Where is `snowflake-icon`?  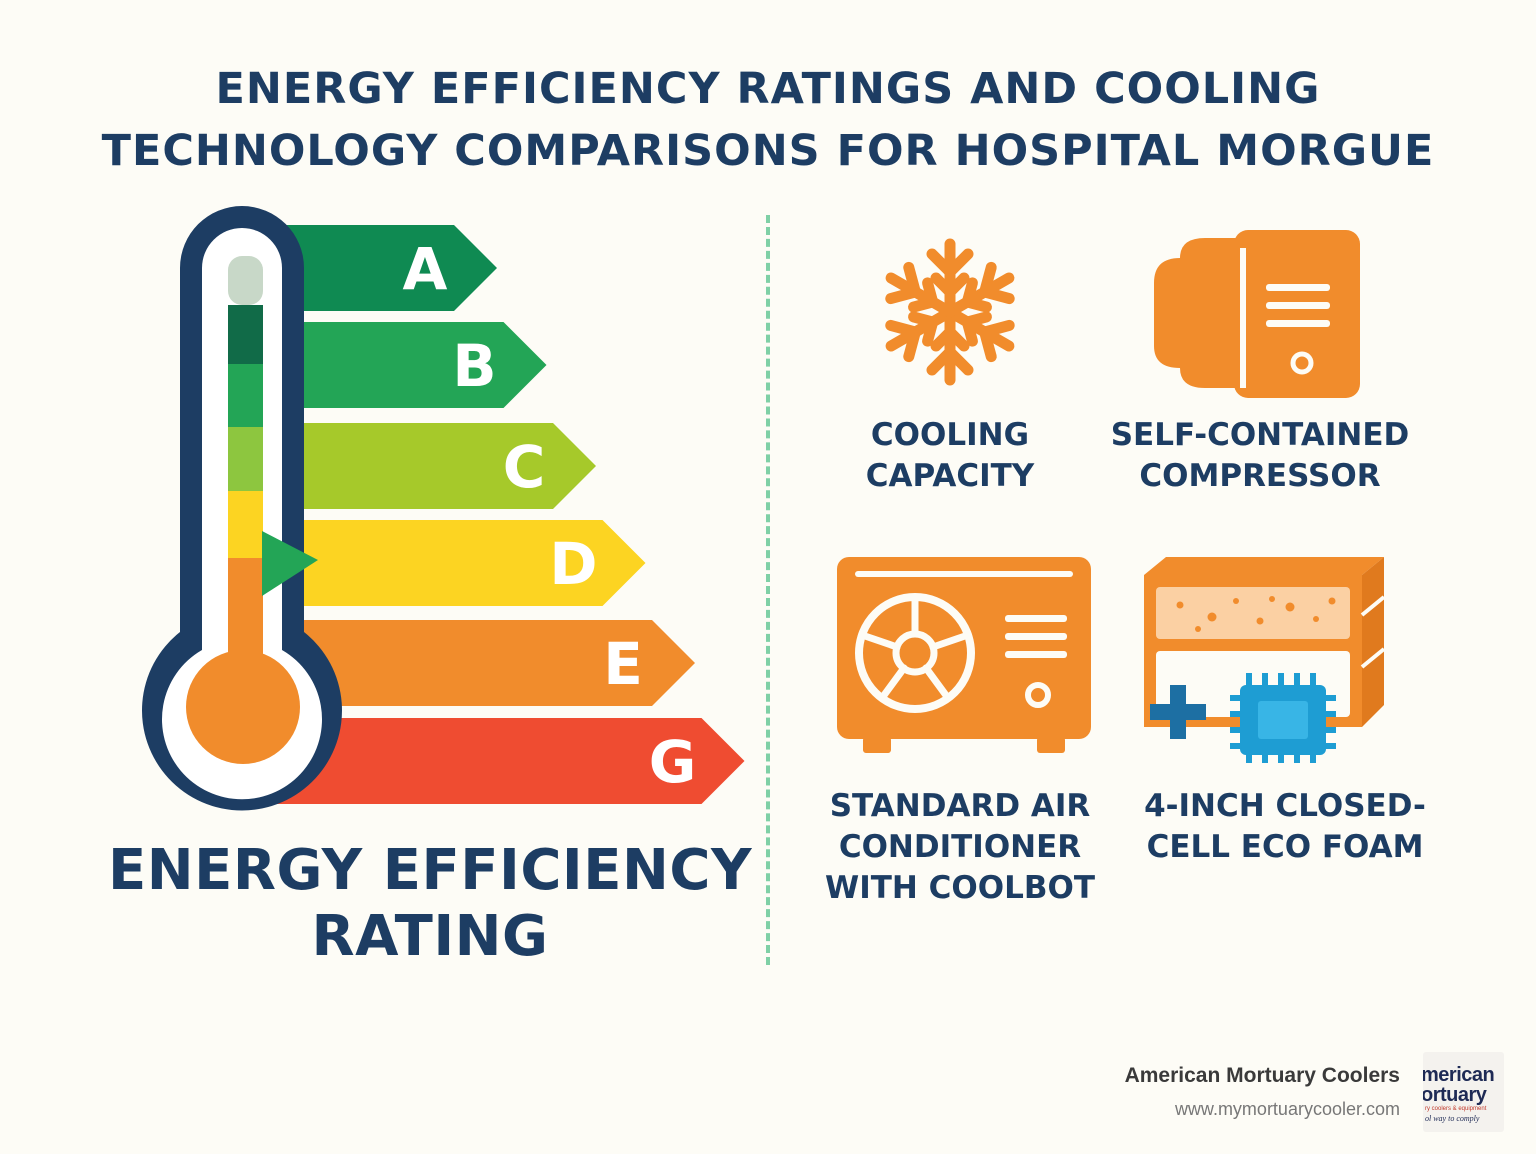 snowflake-icon is located at coordinates (950, 312).